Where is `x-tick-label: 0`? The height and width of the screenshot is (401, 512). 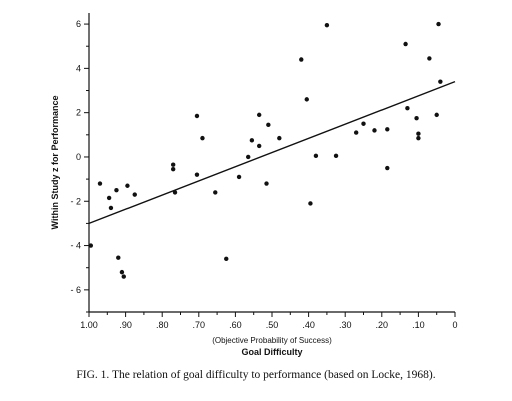
x-tick-label: 0 is located at coordinates (454, 325).